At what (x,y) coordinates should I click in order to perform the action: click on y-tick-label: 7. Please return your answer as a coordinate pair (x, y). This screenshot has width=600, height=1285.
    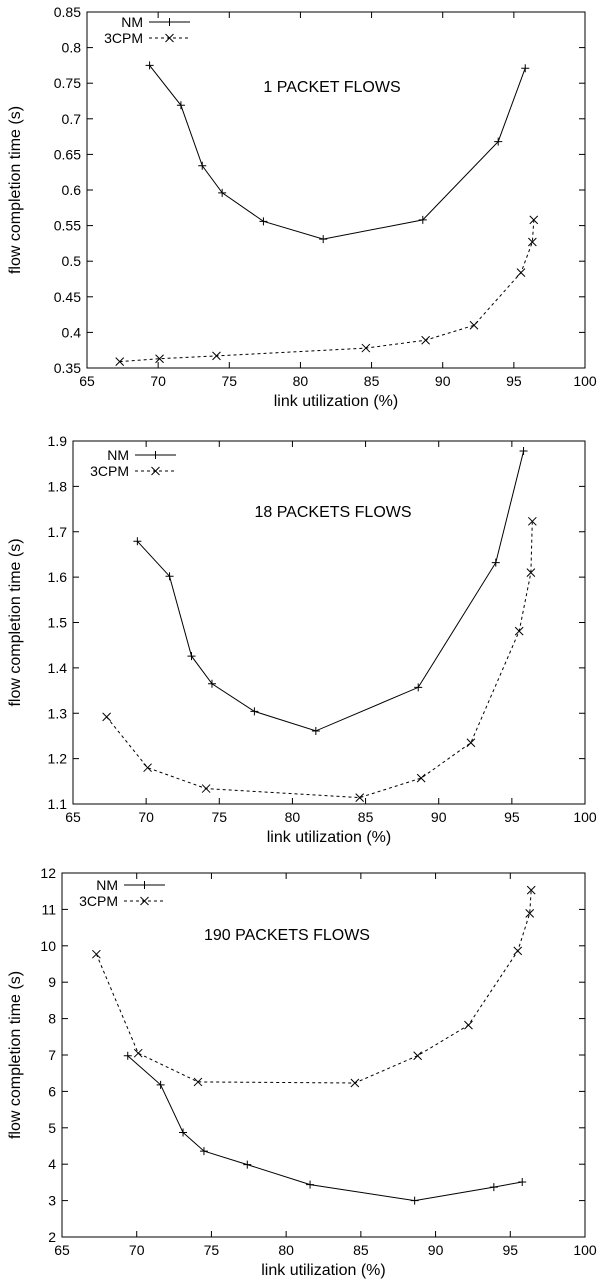
    Looking at the image, I should click on (52, 1055).